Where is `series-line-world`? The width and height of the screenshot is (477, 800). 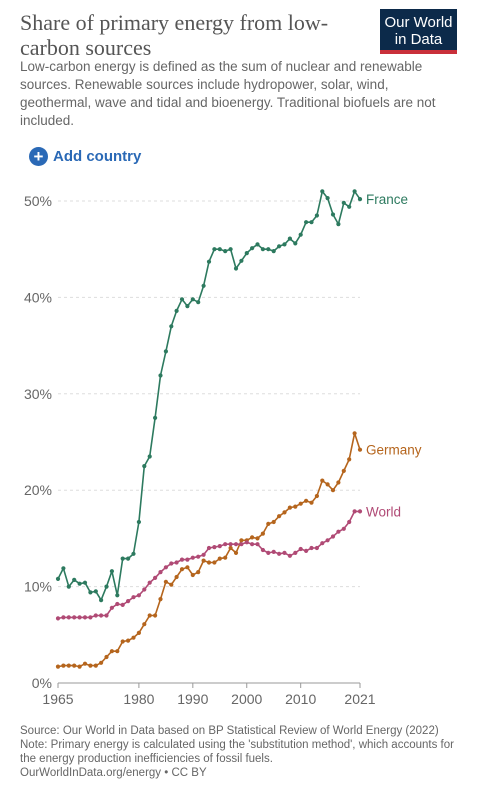
series-line-world is located at coordinates (208, 565).